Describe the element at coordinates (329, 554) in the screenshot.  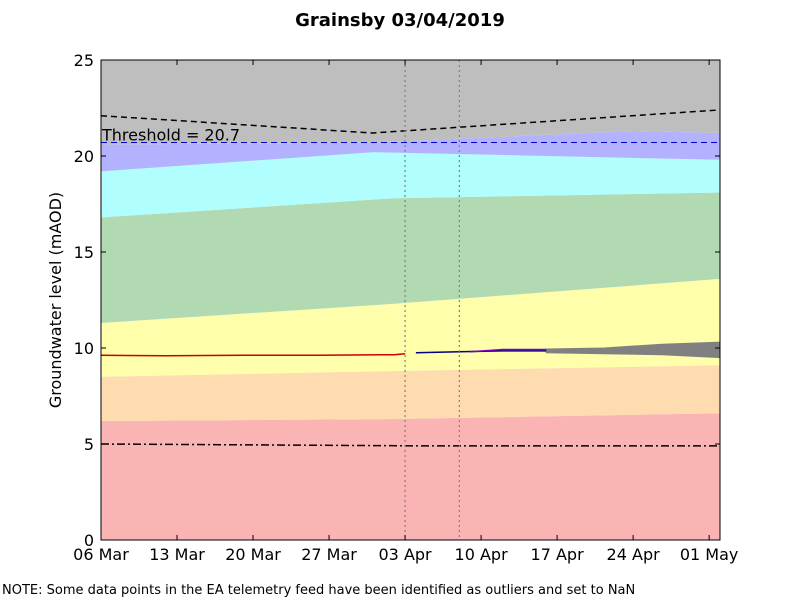
I see `x-tick-label: 27 Mar` at that location.